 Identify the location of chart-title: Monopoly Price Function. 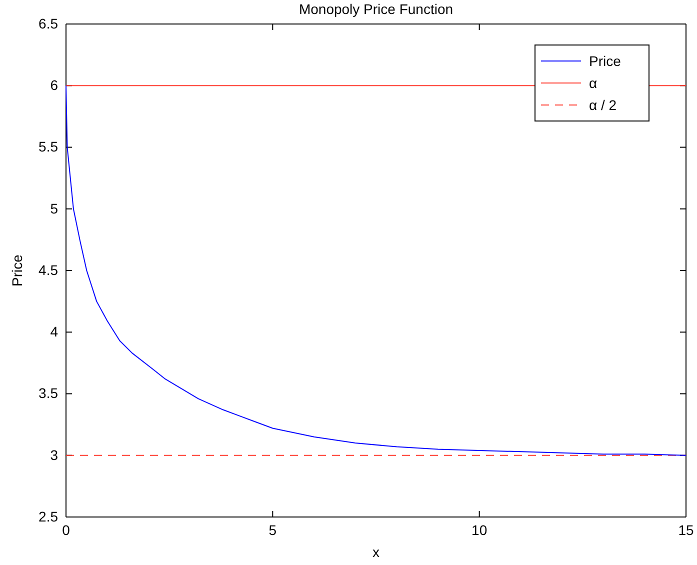
(376, 9).